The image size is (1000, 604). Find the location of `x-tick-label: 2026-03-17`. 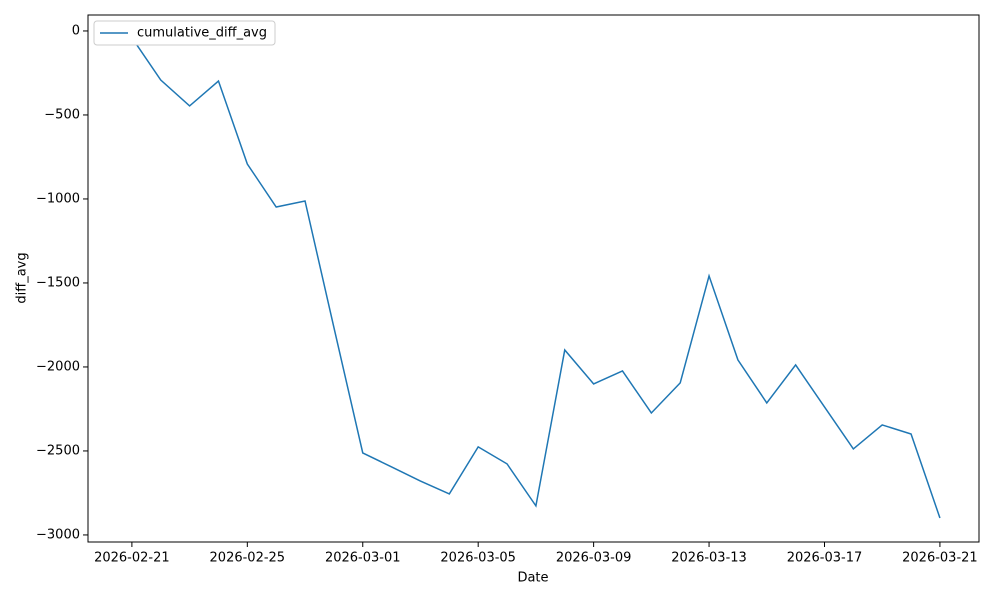

x-tick-label: 2026-03-17 is located at coordinates (825, 558).